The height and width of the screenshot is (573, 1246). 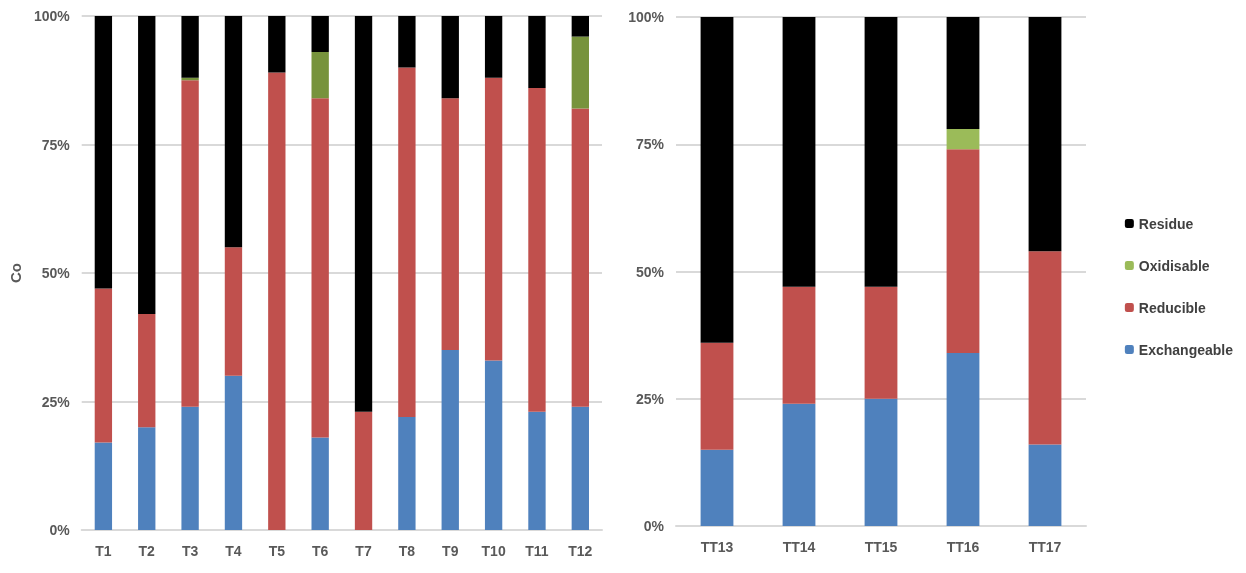 What do you see at coordinates (1166, 223) in the screenshot?
I see `legend-label: Residue` at bounding box center [1166, 223].